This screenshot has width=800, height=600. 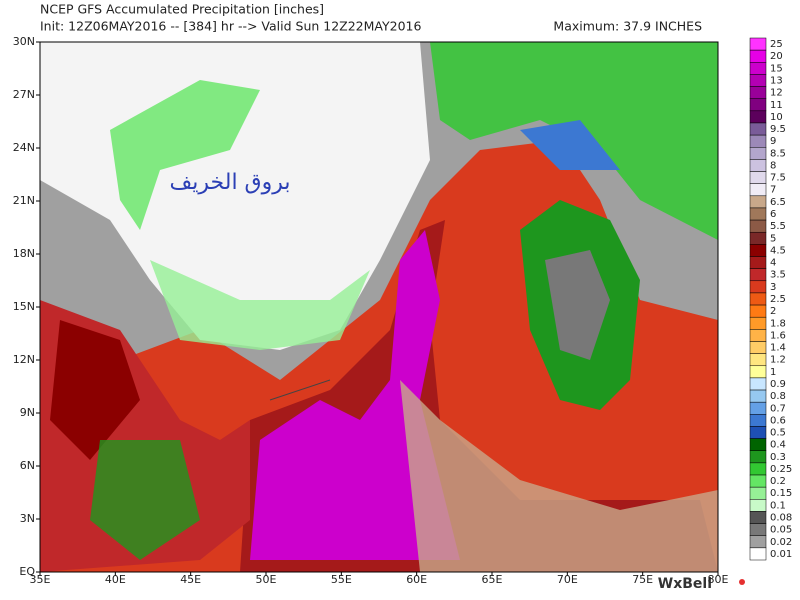 I want to click on colorbar-label: 0.2, so click(x=778, y=481).